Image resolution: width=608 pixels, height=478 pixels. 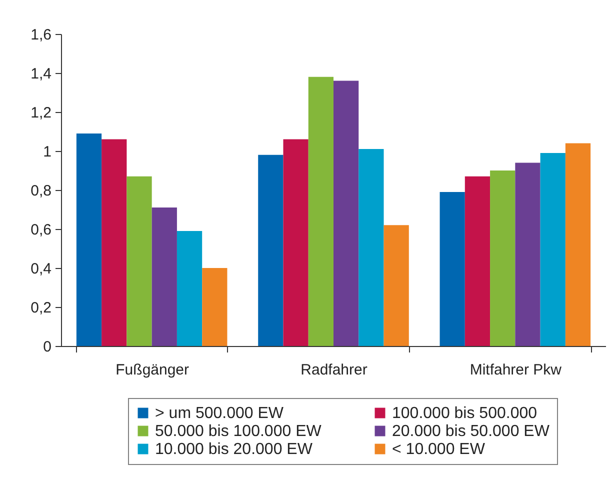 I want to click on legend-label: > um 500.000 EW, so click(x=219, y=413).